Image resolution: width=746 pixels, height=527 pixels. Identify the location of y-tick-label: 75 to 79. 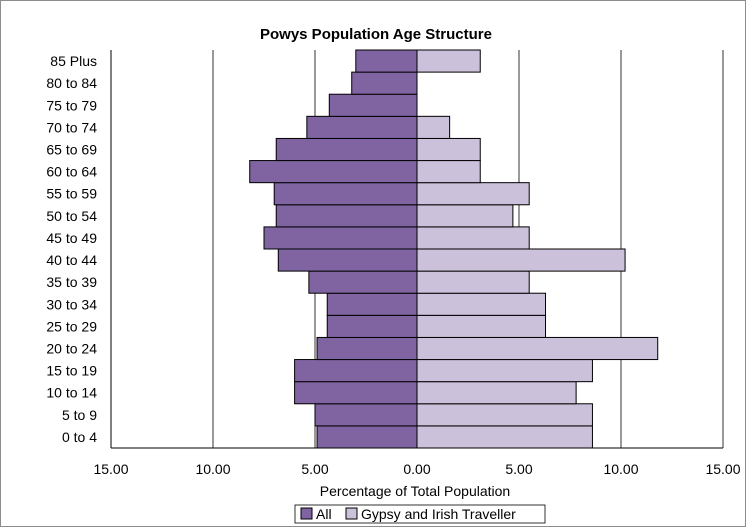
(71, 105).